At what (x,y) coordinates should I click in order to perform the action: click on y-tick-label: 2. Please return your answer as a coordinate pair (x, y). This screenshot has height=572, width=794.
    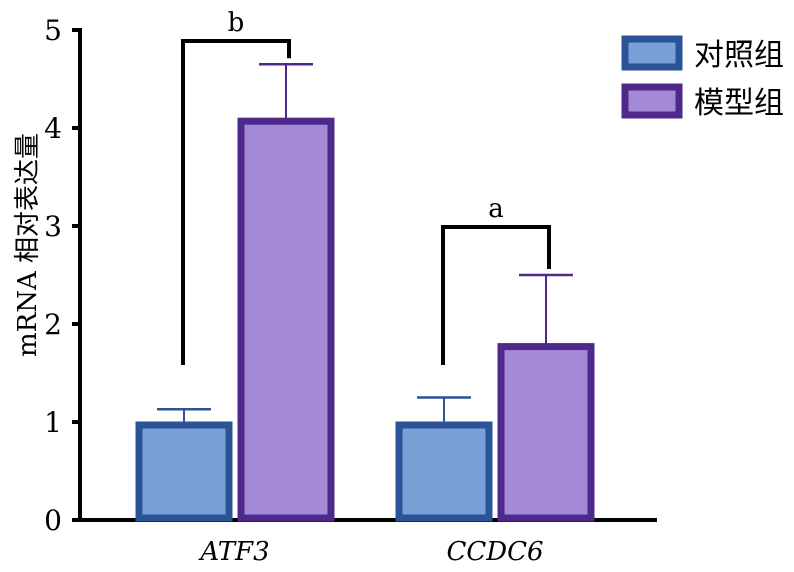
    Looking at the image, I should click on (53, 324).